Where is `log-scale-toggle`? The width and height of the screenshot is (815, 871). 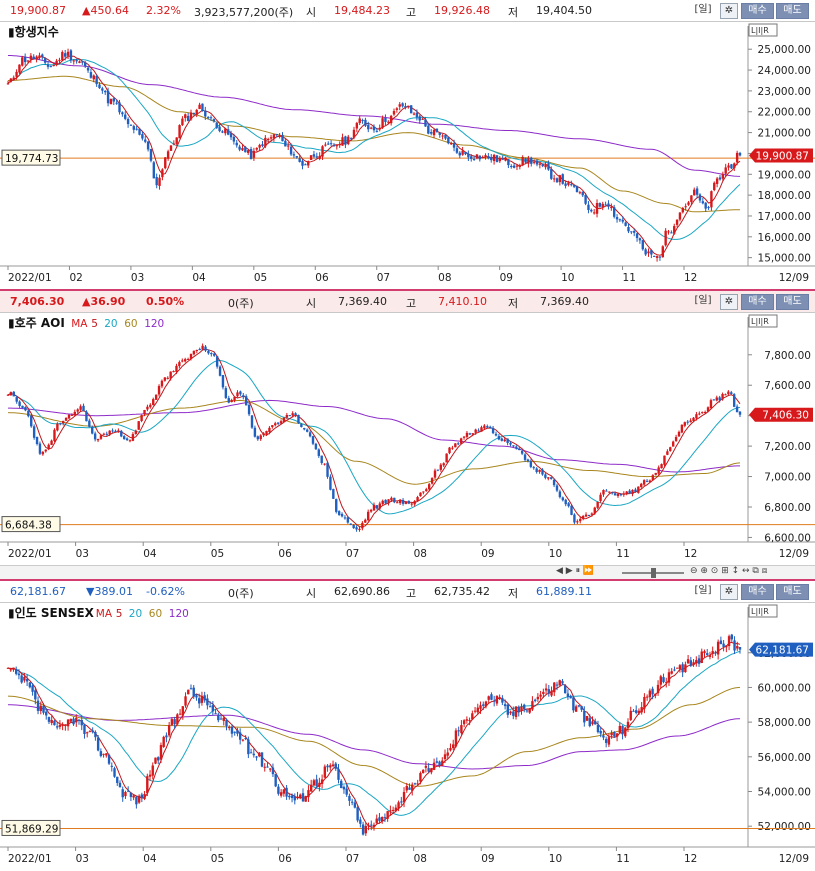 log-scale-toggle is located at coordinates (763, 611).